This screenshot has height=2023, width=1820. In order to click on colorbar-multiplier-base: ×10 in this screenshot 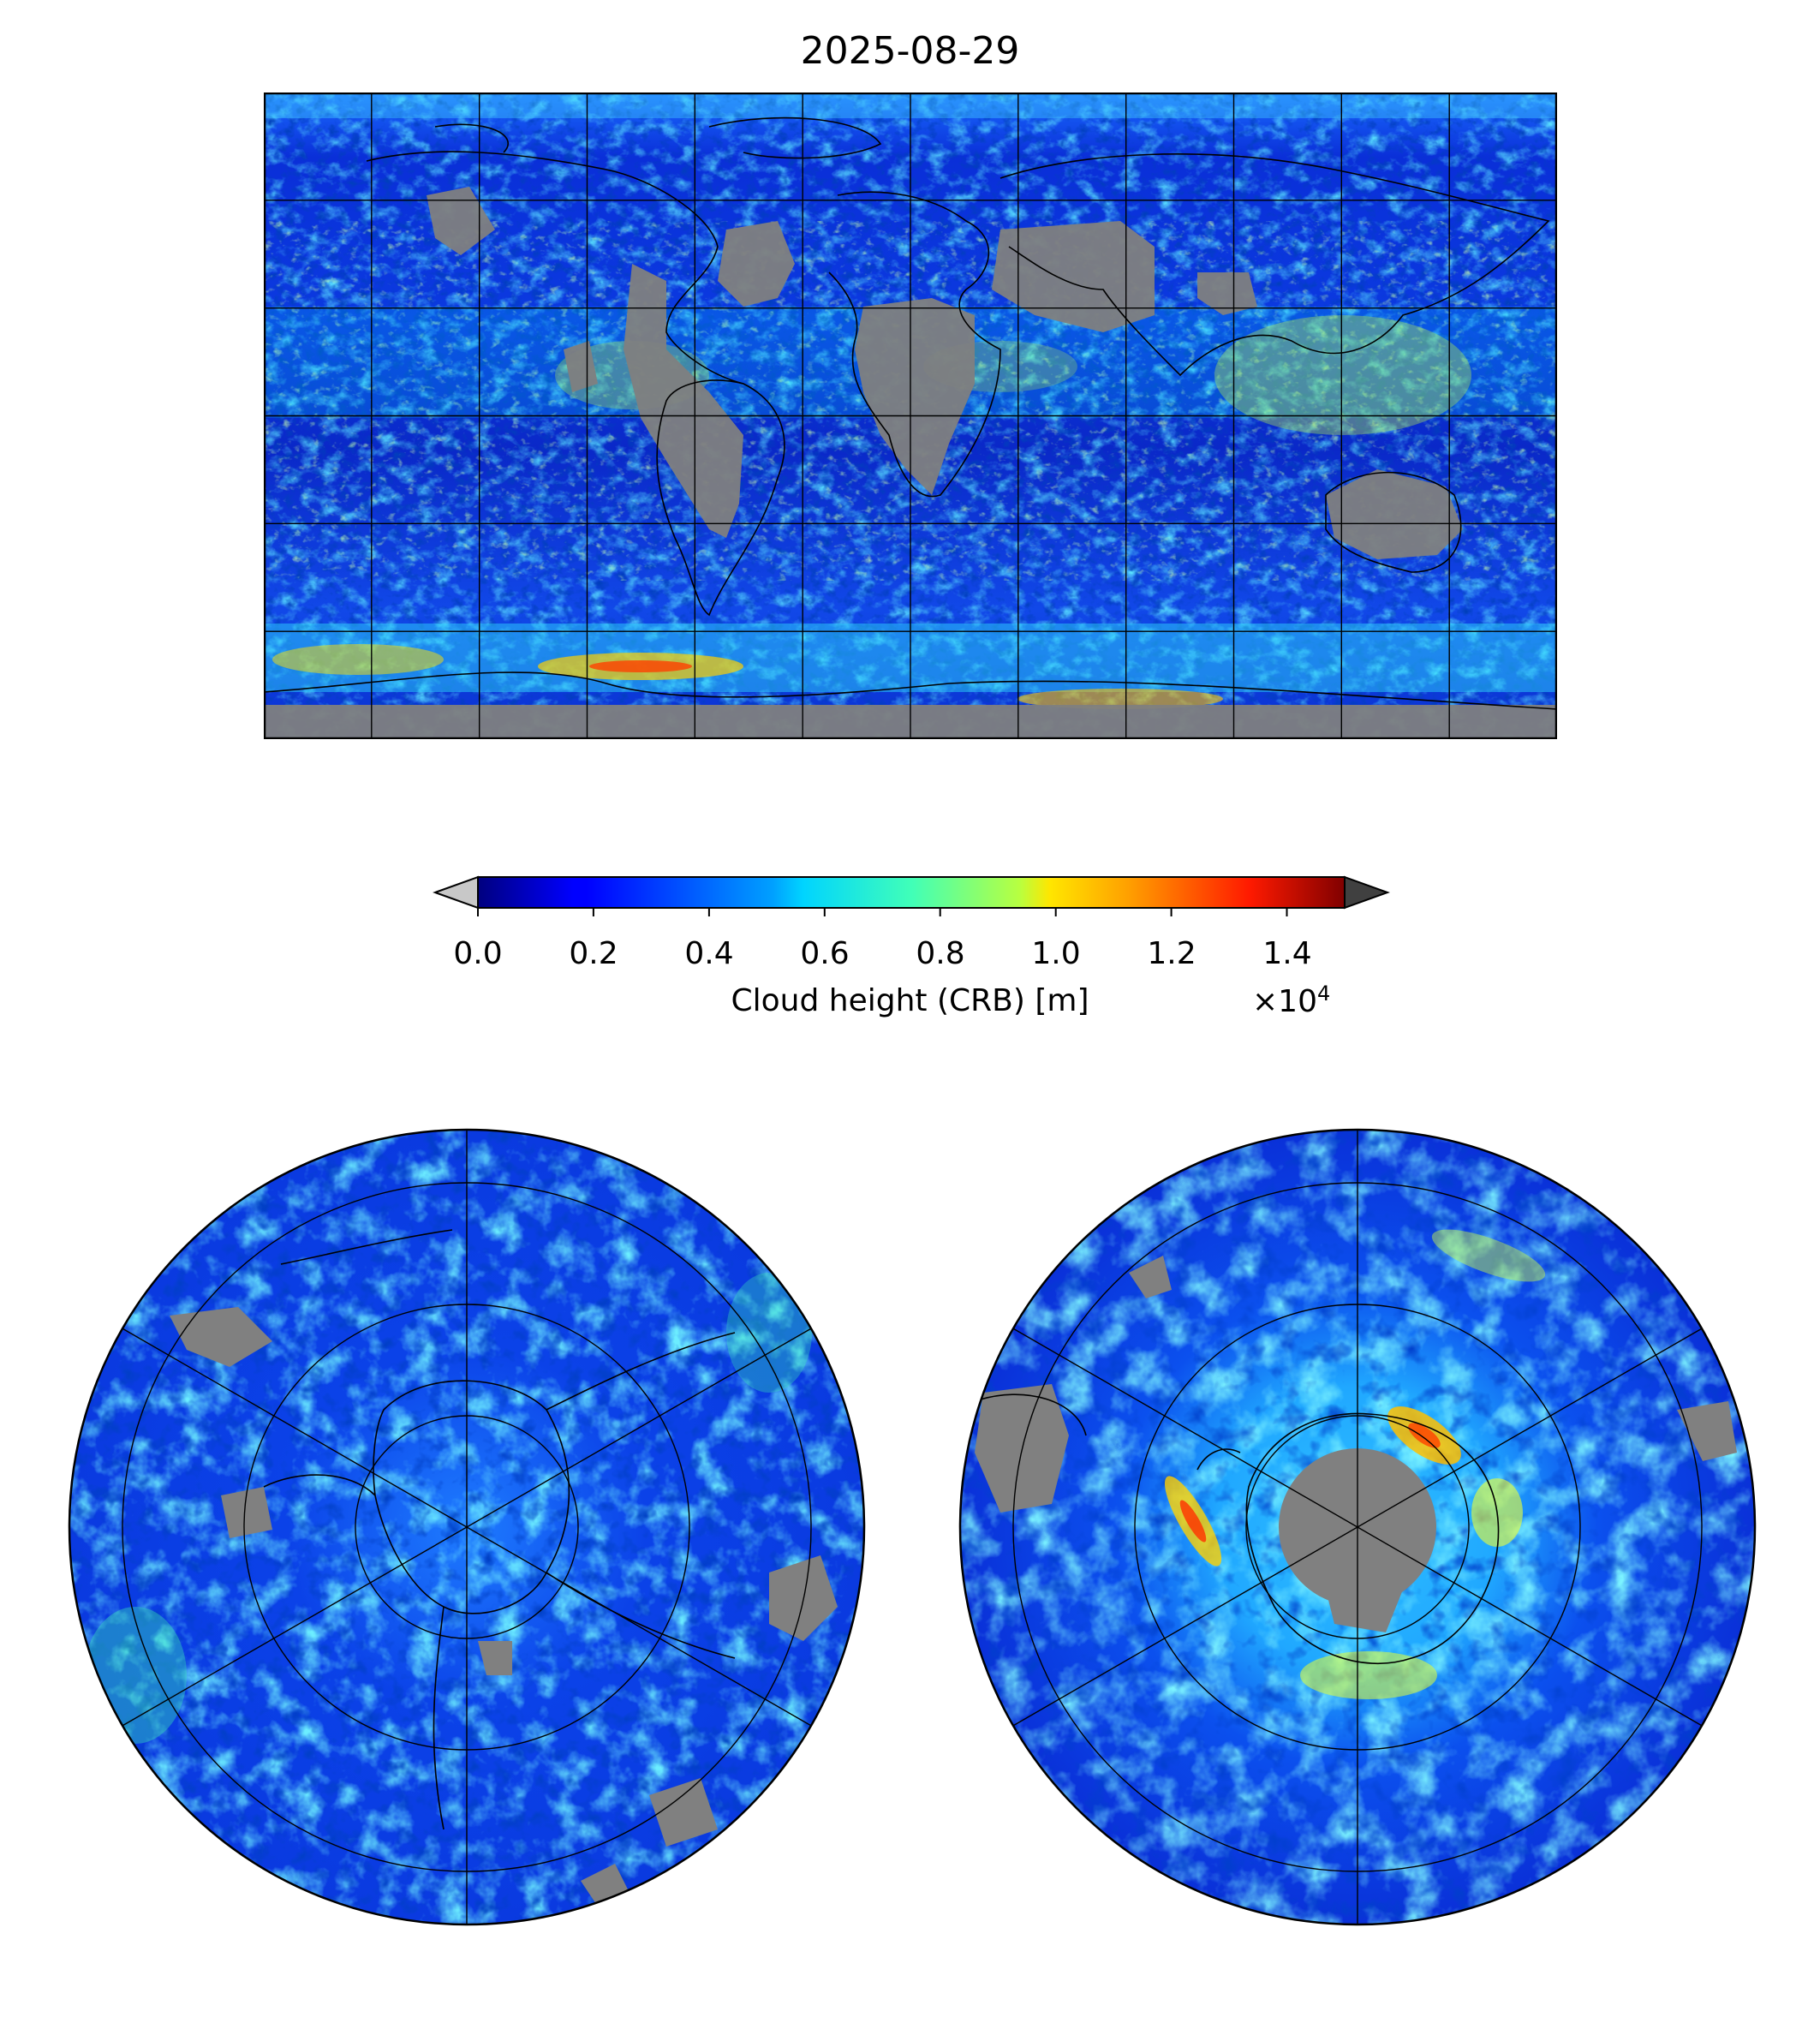, I will do `click(1284, 1001)`.